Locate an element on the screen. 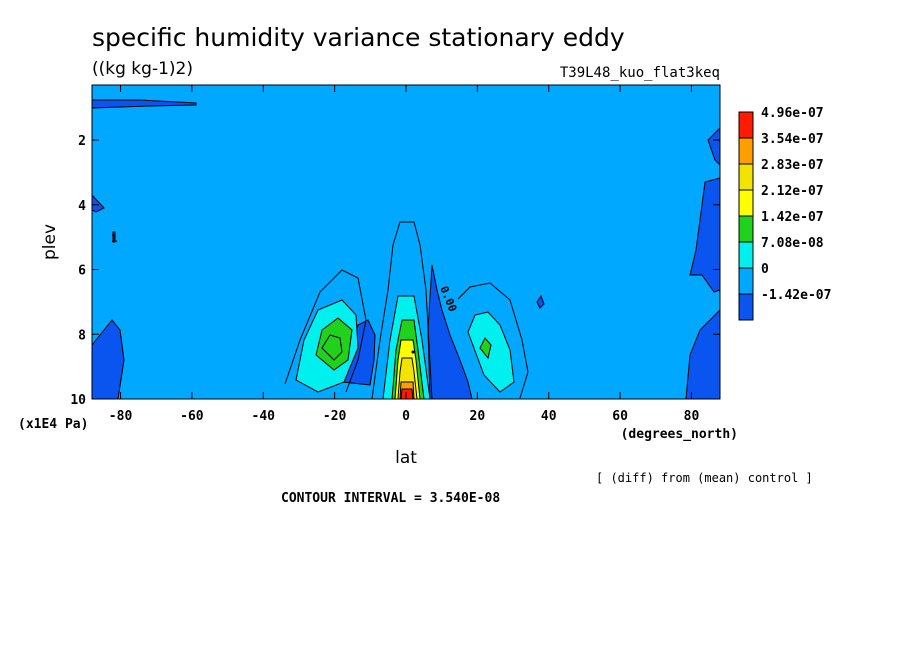  x-tick-label: 40 is located at coordinates (549, 416).